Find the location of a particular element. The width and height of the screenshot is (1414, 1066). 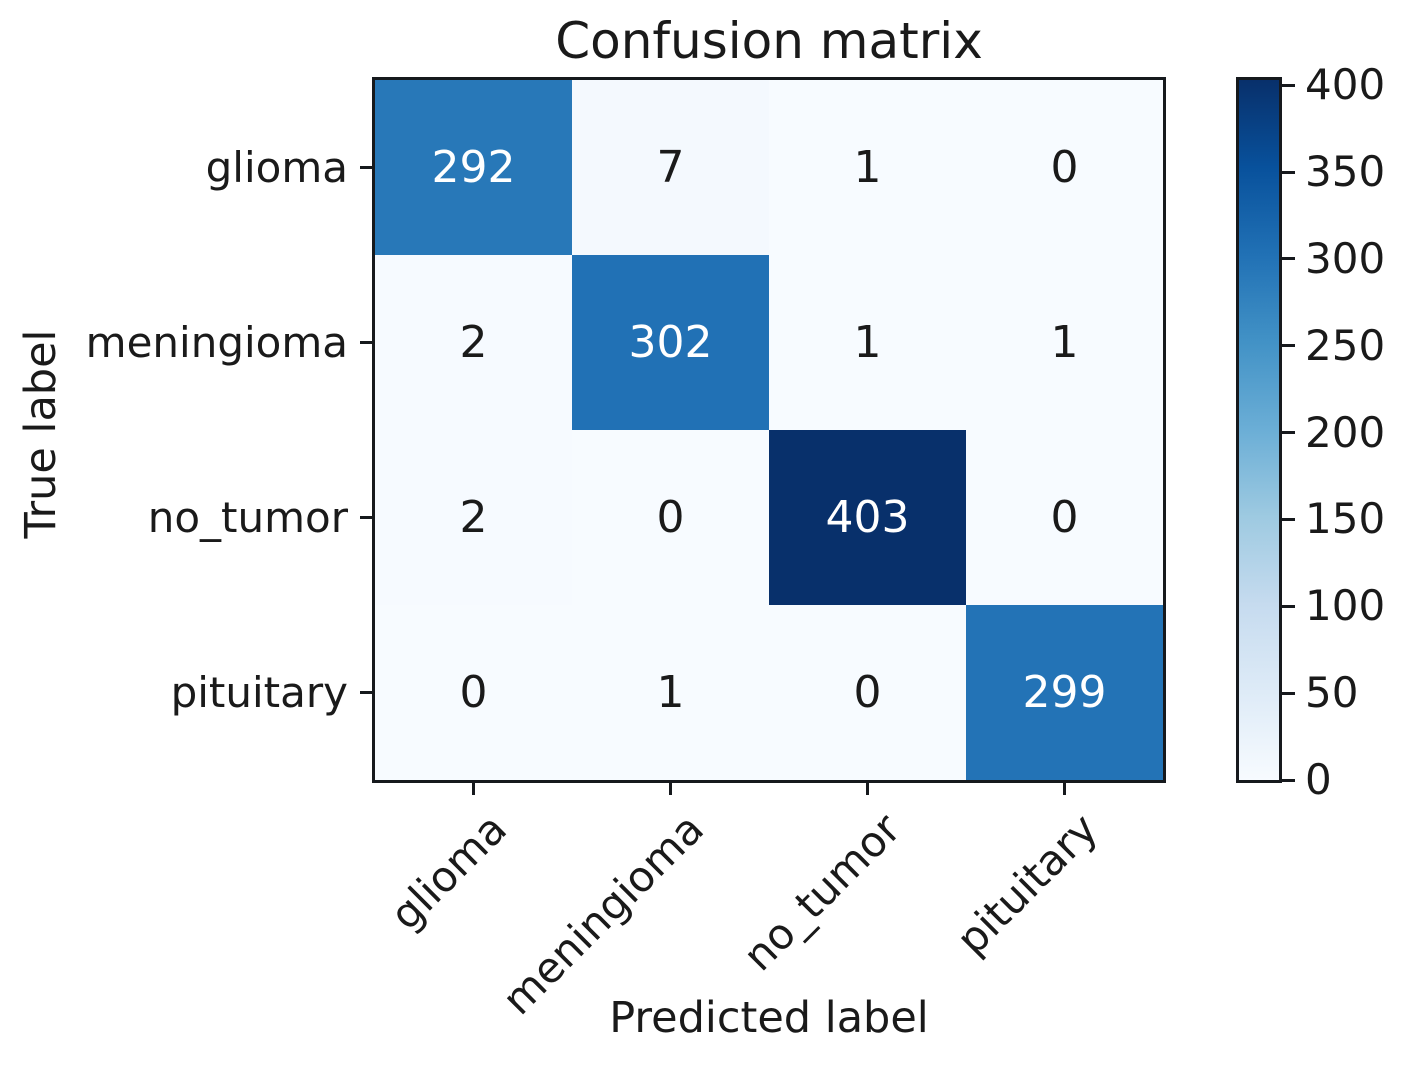

y-tick-label-glioma: glioma is located at coordinates (276, 167).